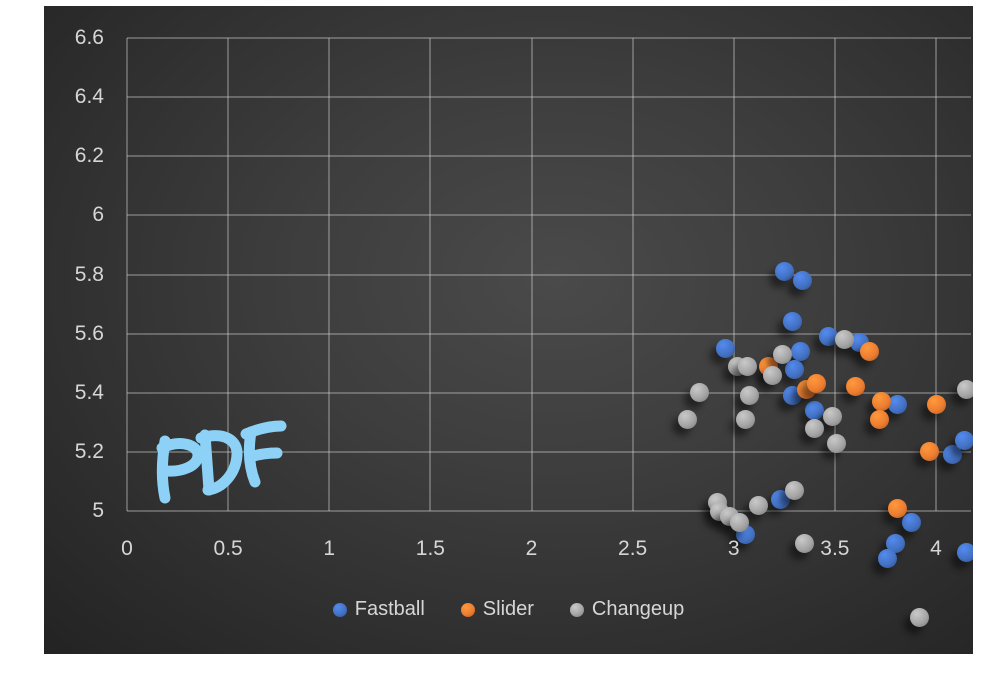  What do you see at coordinates (180, 457) in the screenshot?
I see `pdf-letter-p` at bounding box center [180, 457].